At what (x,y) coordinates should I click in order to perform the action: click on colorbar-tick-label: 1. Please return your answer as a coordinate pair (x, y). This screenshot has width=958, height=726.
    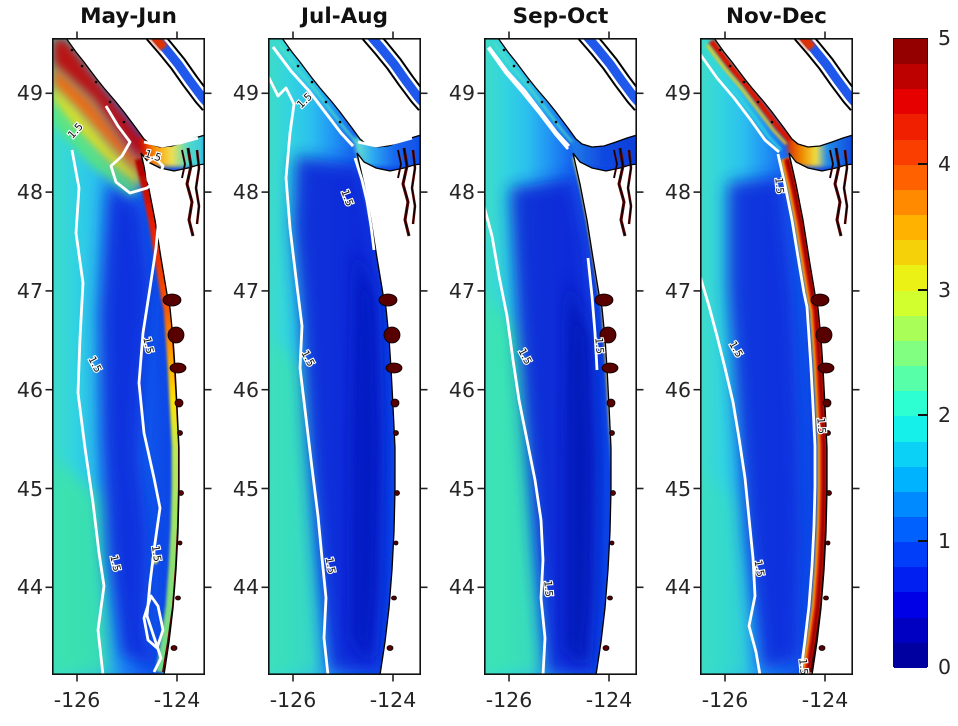
    Looking at the image, I should click on (945, 541).